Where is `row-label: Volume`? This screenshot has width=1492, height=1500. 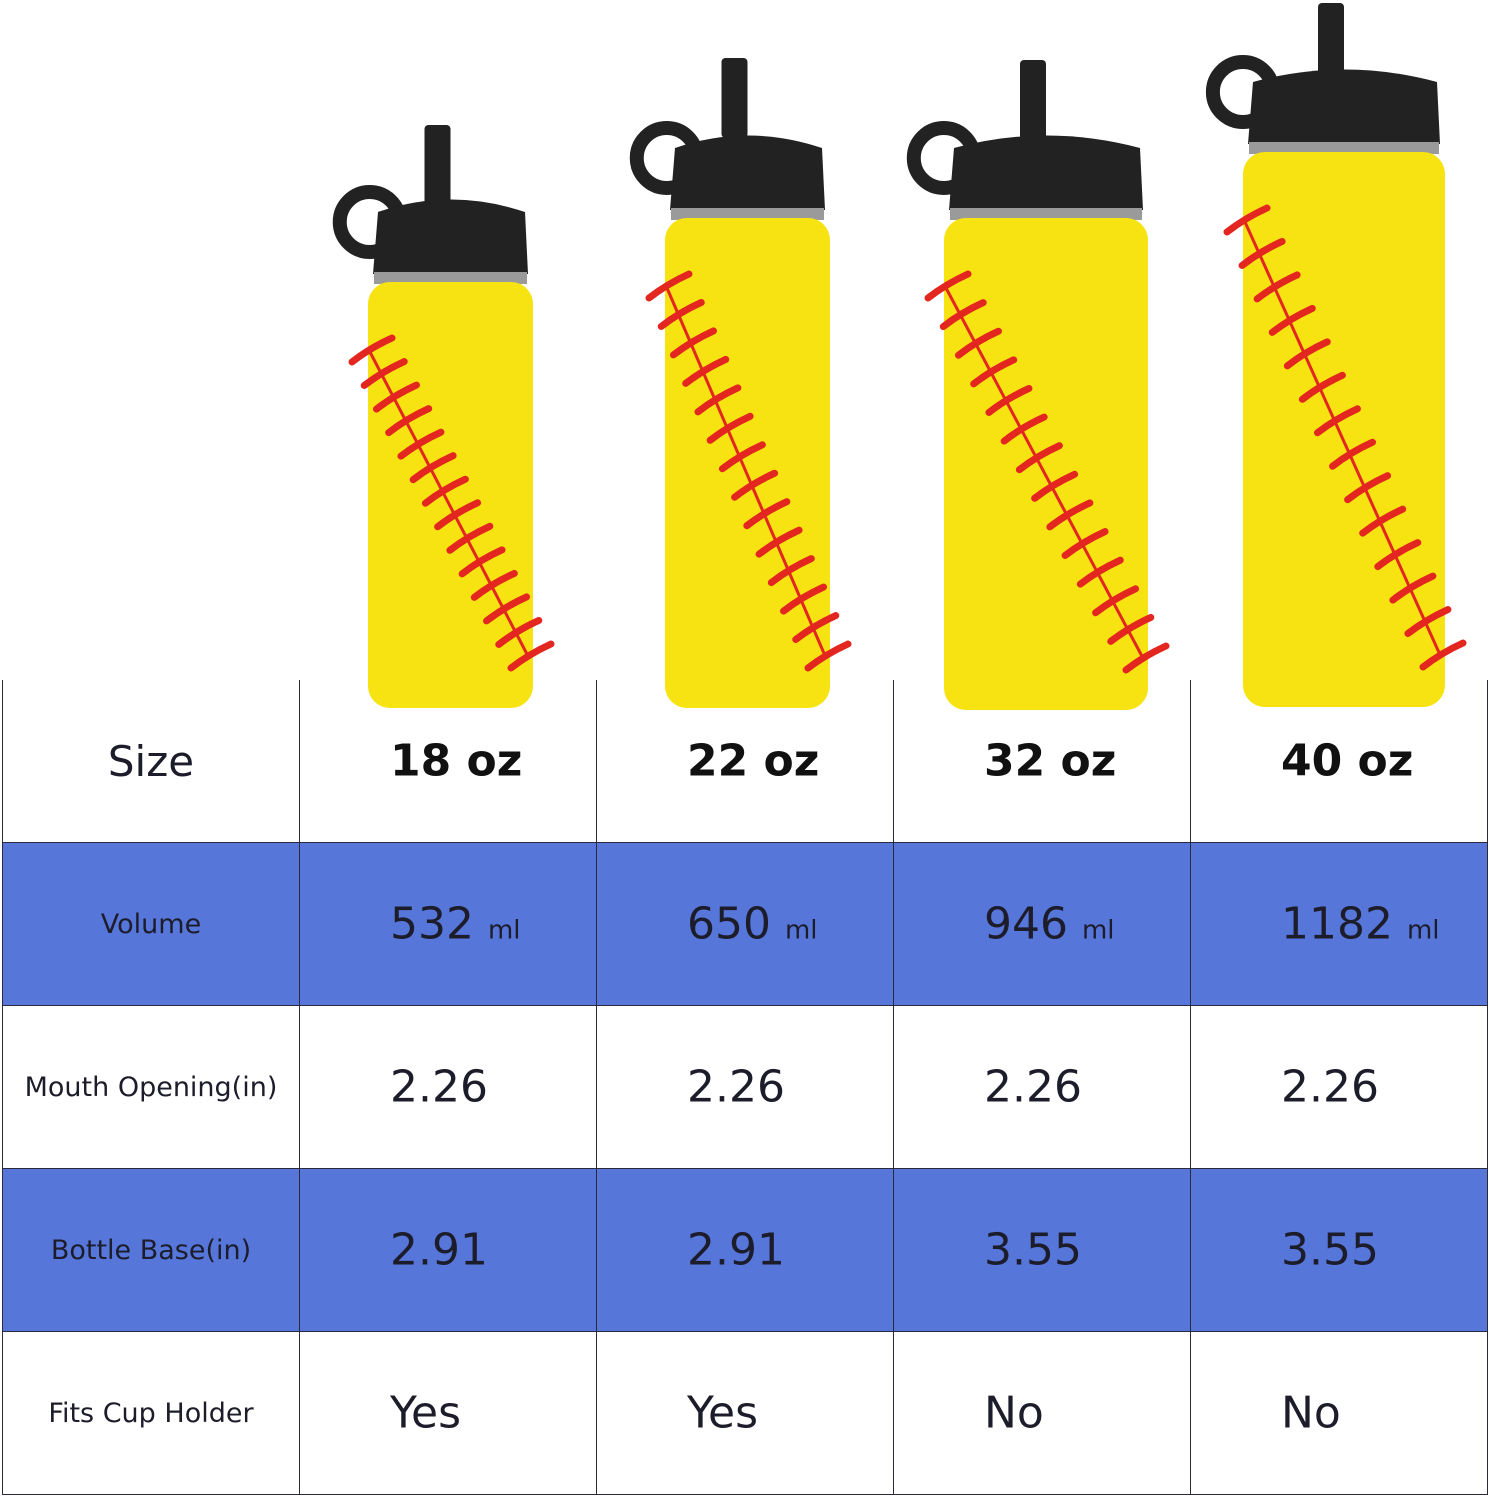 row-label: Volume is located at coordinates (151, 924).